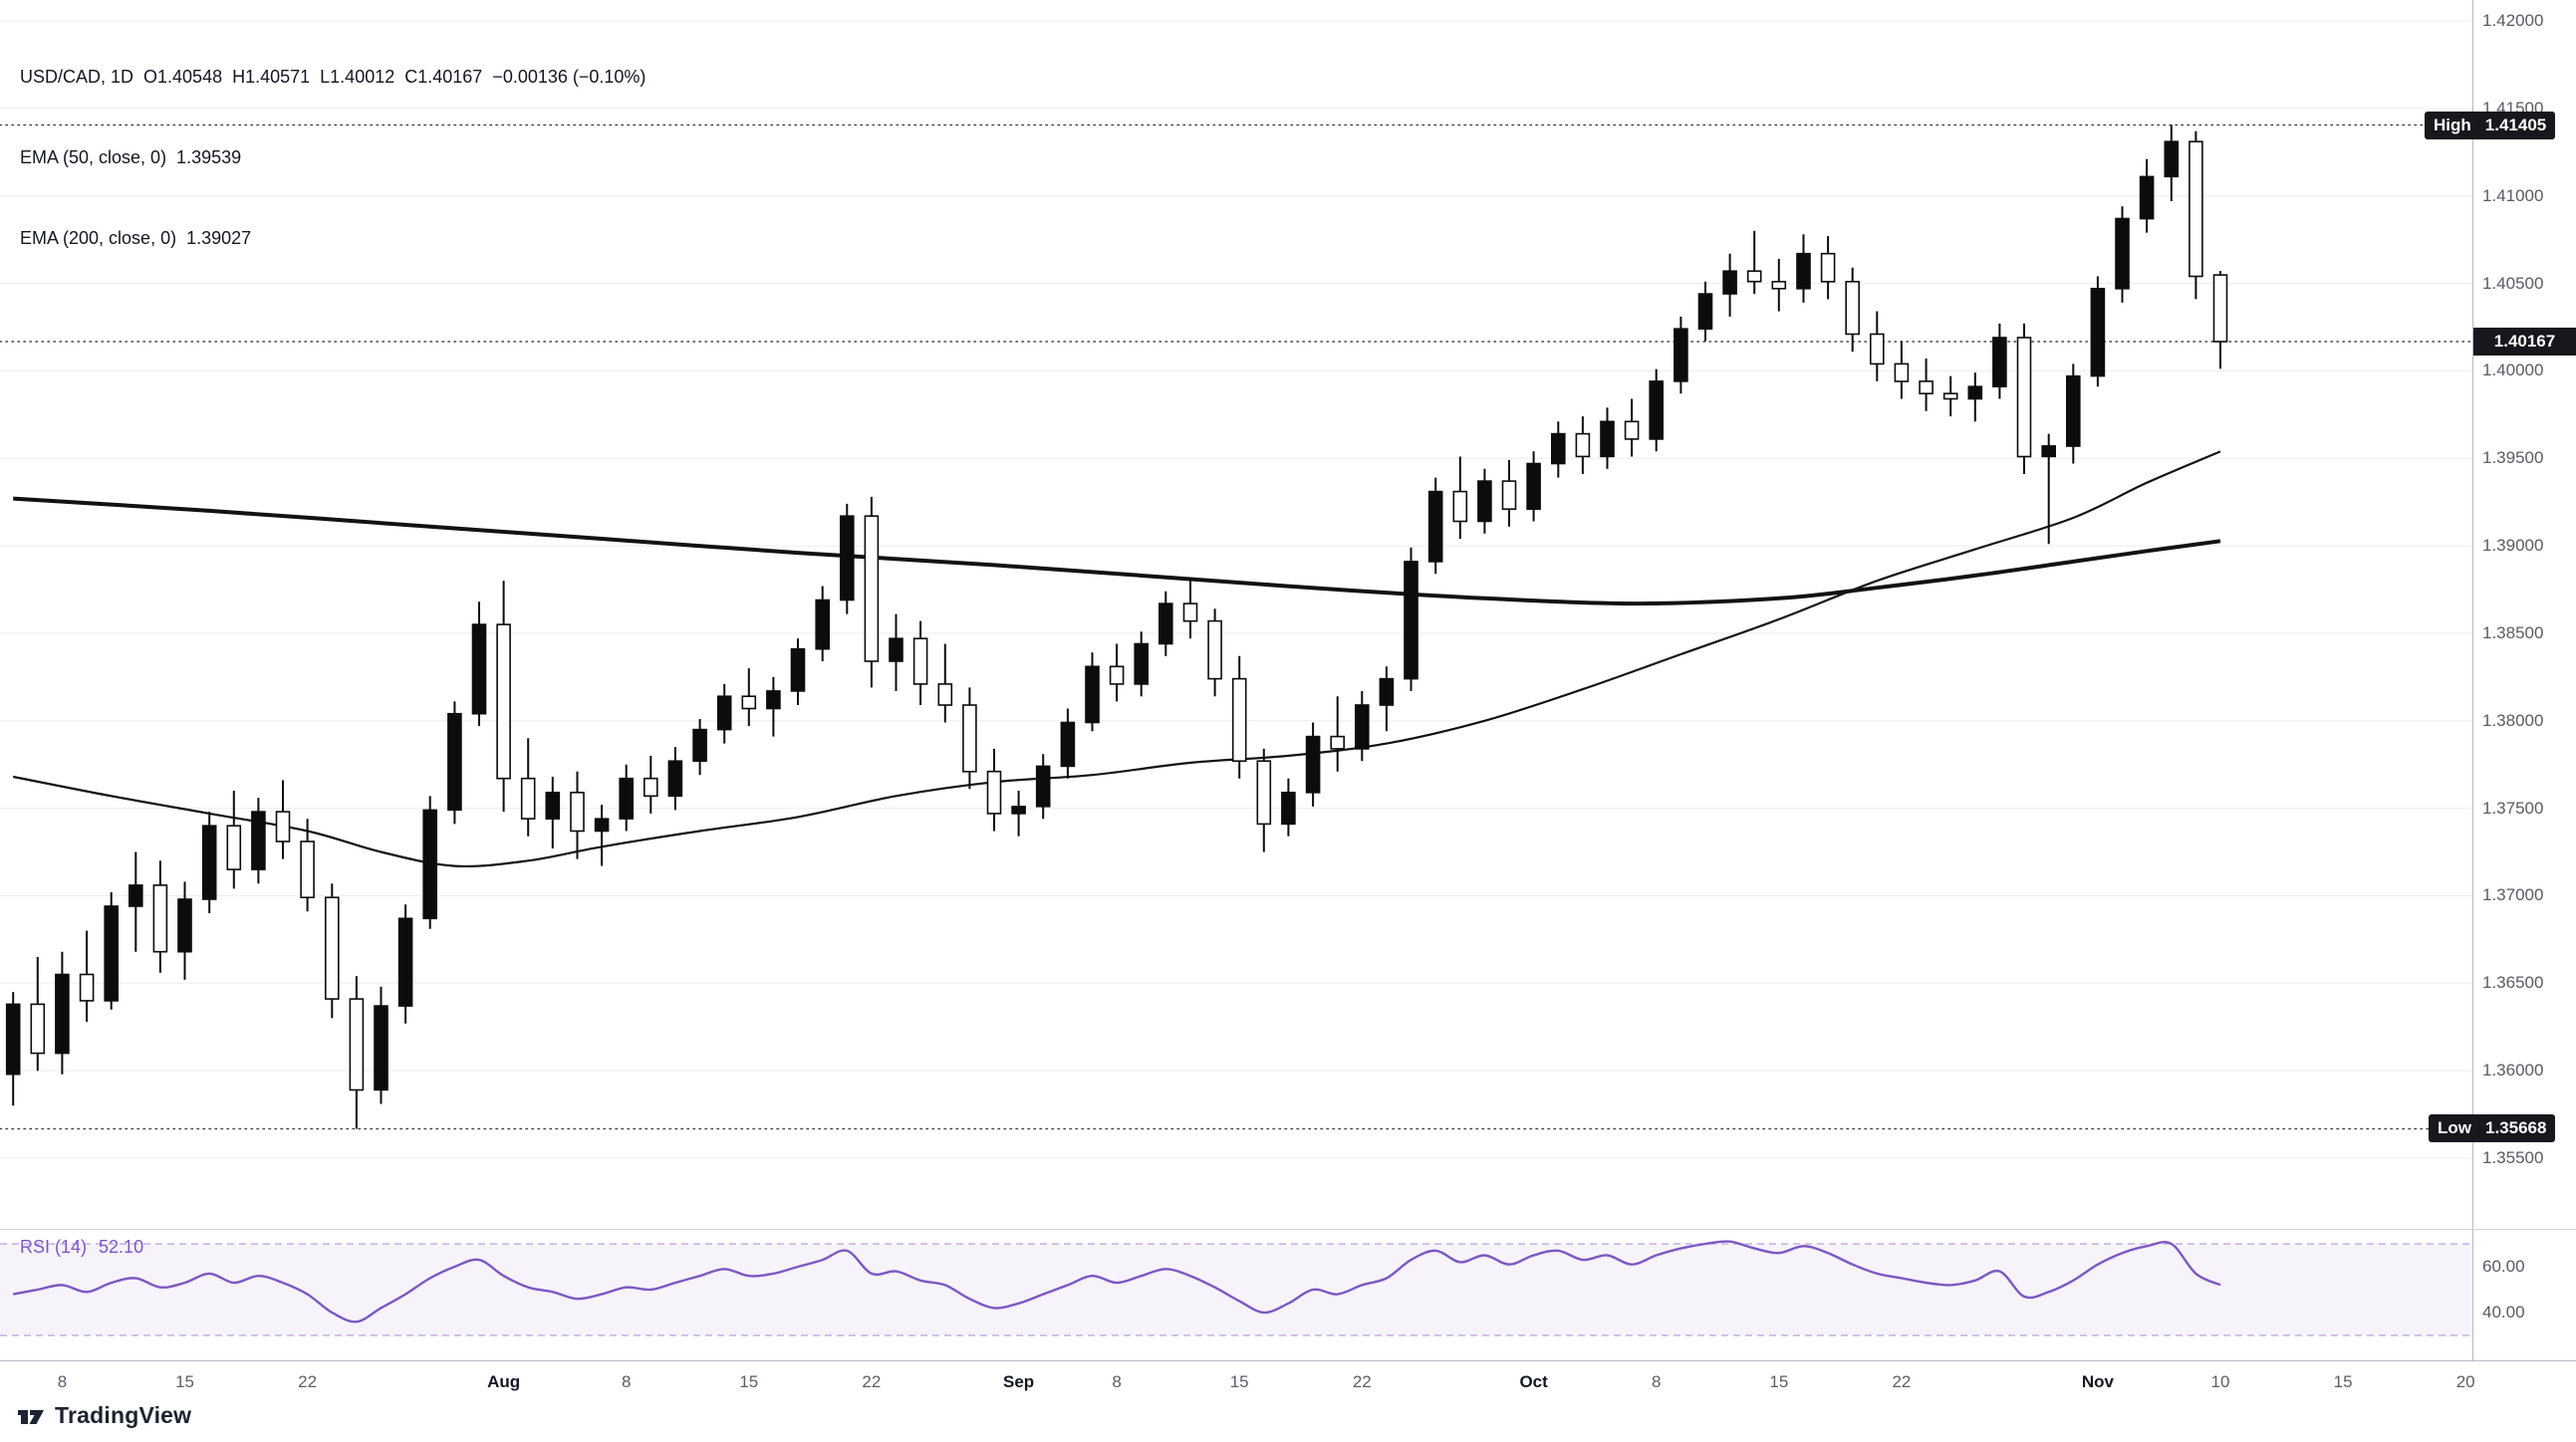 This screenshot has width=2576, height=1442. I want to click on rsi-band-fill, so click(1236, 1289).